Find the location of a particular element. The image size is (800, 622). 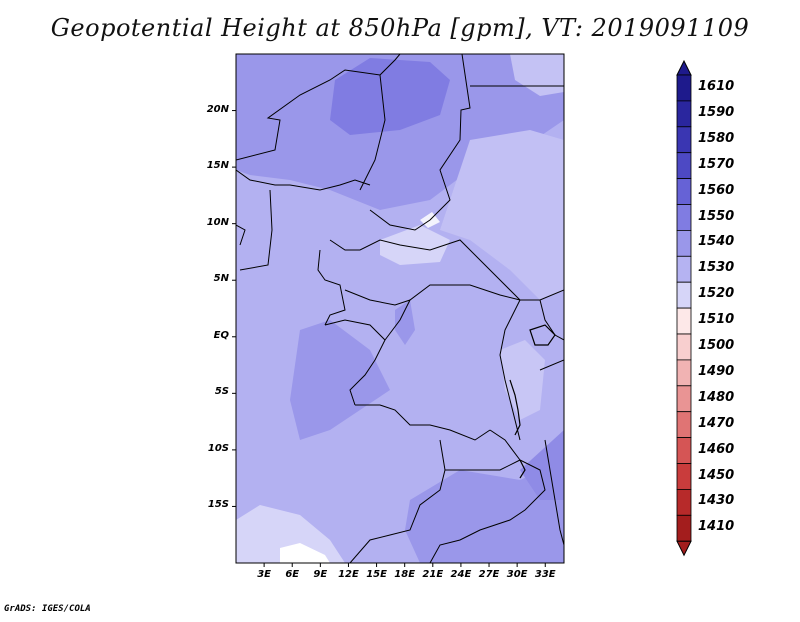

lat-tick-label: EQ is located at coordinates (221, 335).